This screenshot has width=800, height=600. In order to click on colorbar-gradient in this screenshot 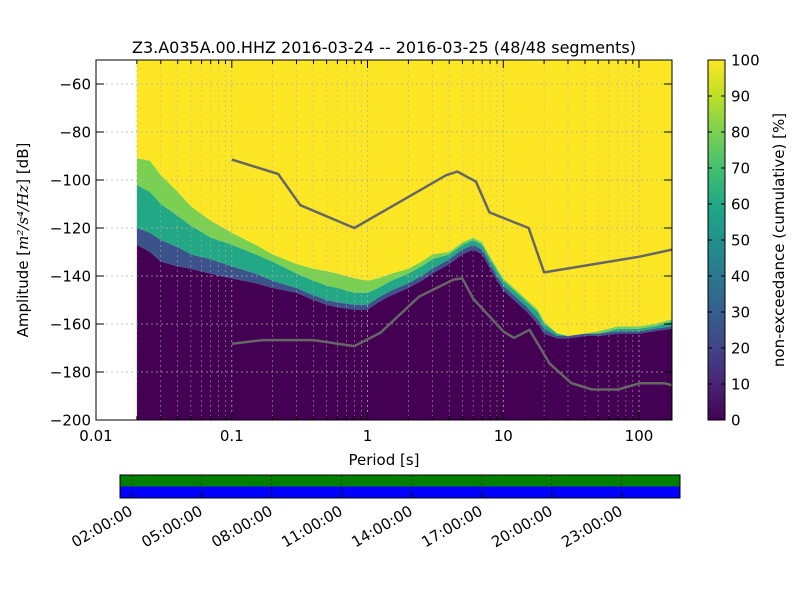, I will do `click(716, 240)`.